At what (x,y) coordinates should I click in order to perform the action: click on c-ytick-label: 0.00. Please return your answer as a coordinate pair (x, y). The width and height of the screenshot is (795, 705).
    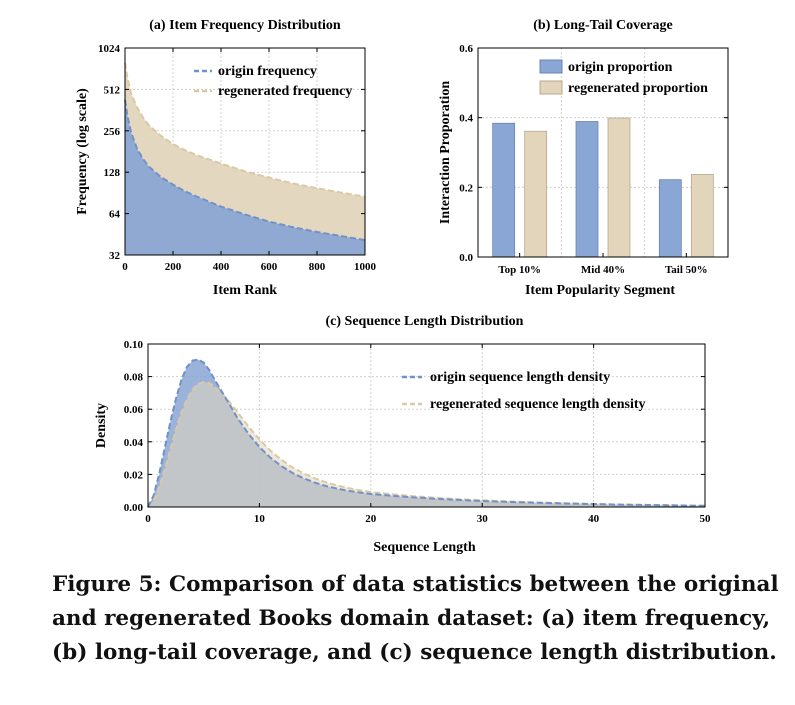
    Looking at the image, I should click on (134, 508).